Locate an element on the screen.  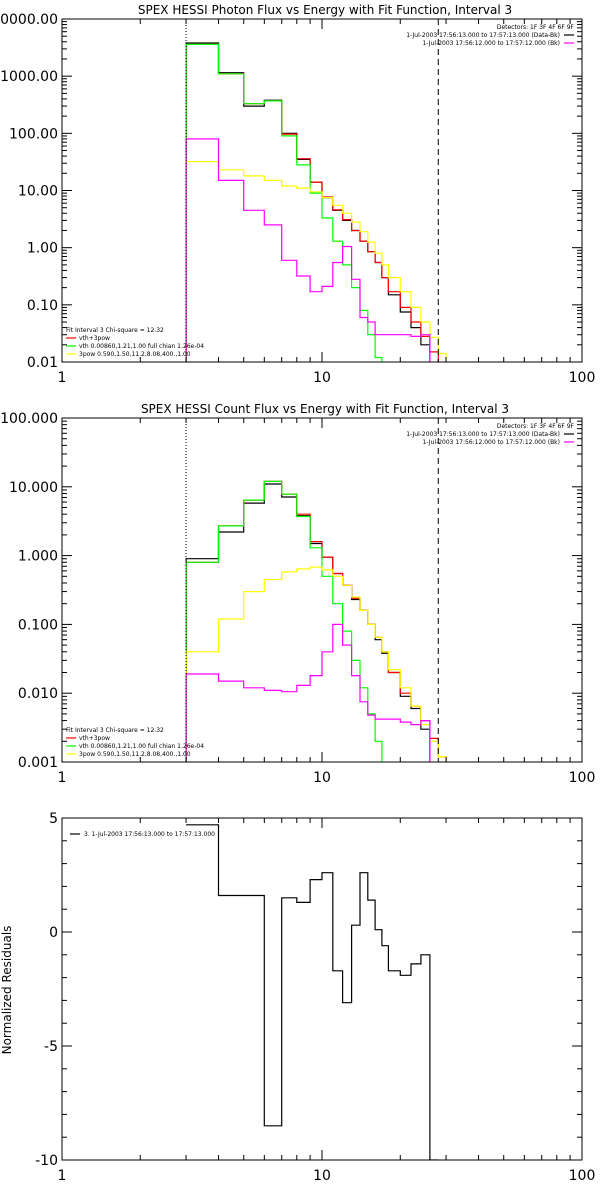
y-tick-label: 0 is located at coordinates (53, 933).